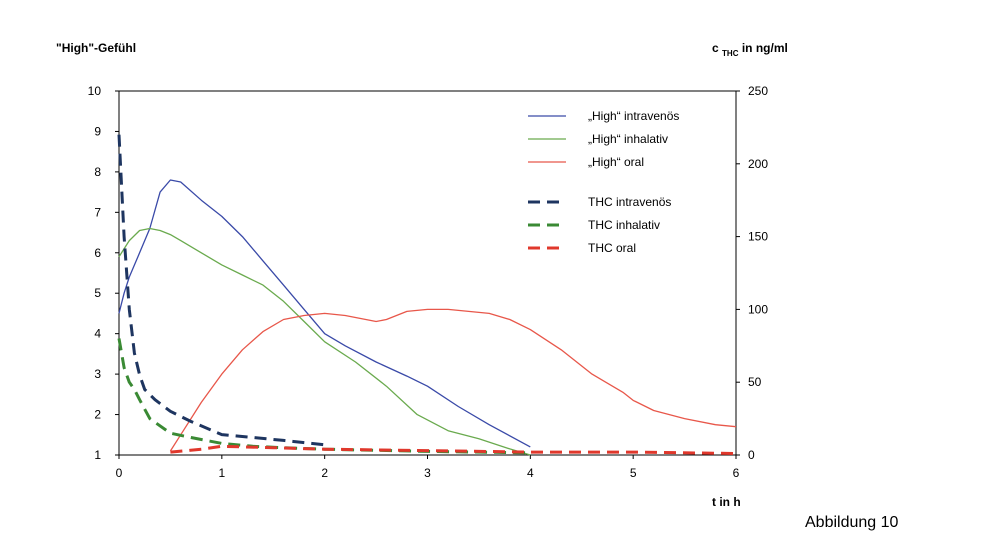  What do you see at coordinates (715, 48) in the screenshot?
I see `y-axis-right-title-c: c` at bounding box center [715, 48].